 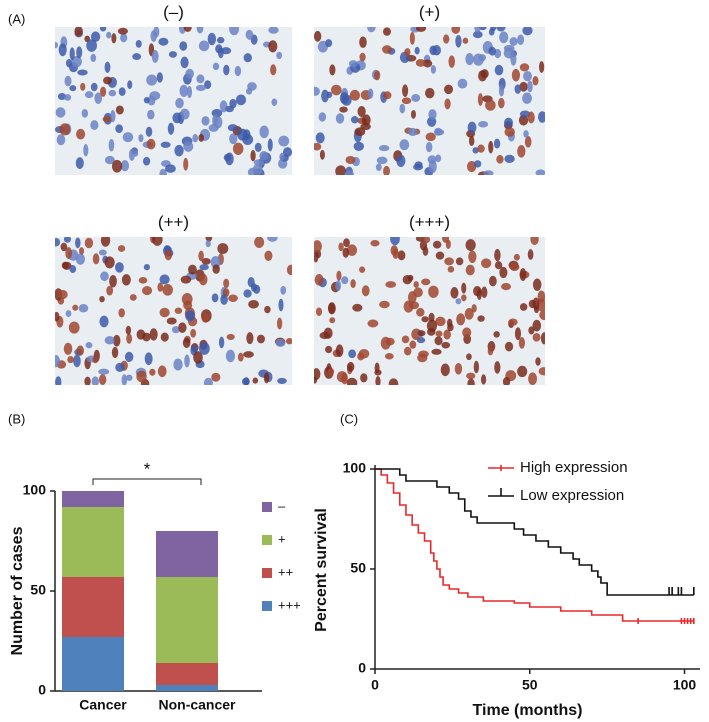 What do you see at coordinates (534, 545) in the screenshot?
I see `survival-curve` at bounding box center [534, 545].